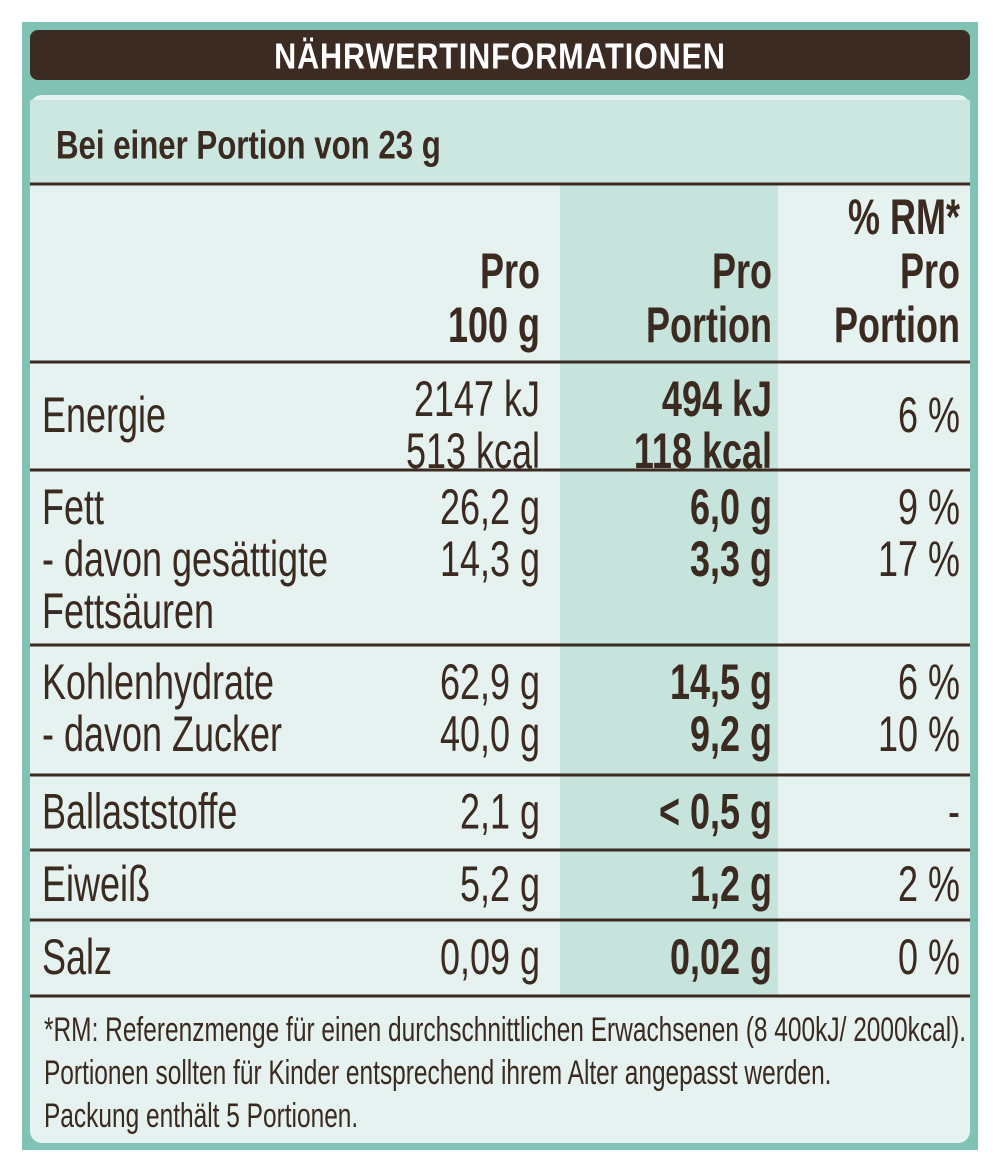 The height and width of the screenshot is (1175, 1000). What do you see at coordinates (158, 682) in the screenshot?
I see `row-label: Kohlenhydrate` at bounding box center [158, 682].